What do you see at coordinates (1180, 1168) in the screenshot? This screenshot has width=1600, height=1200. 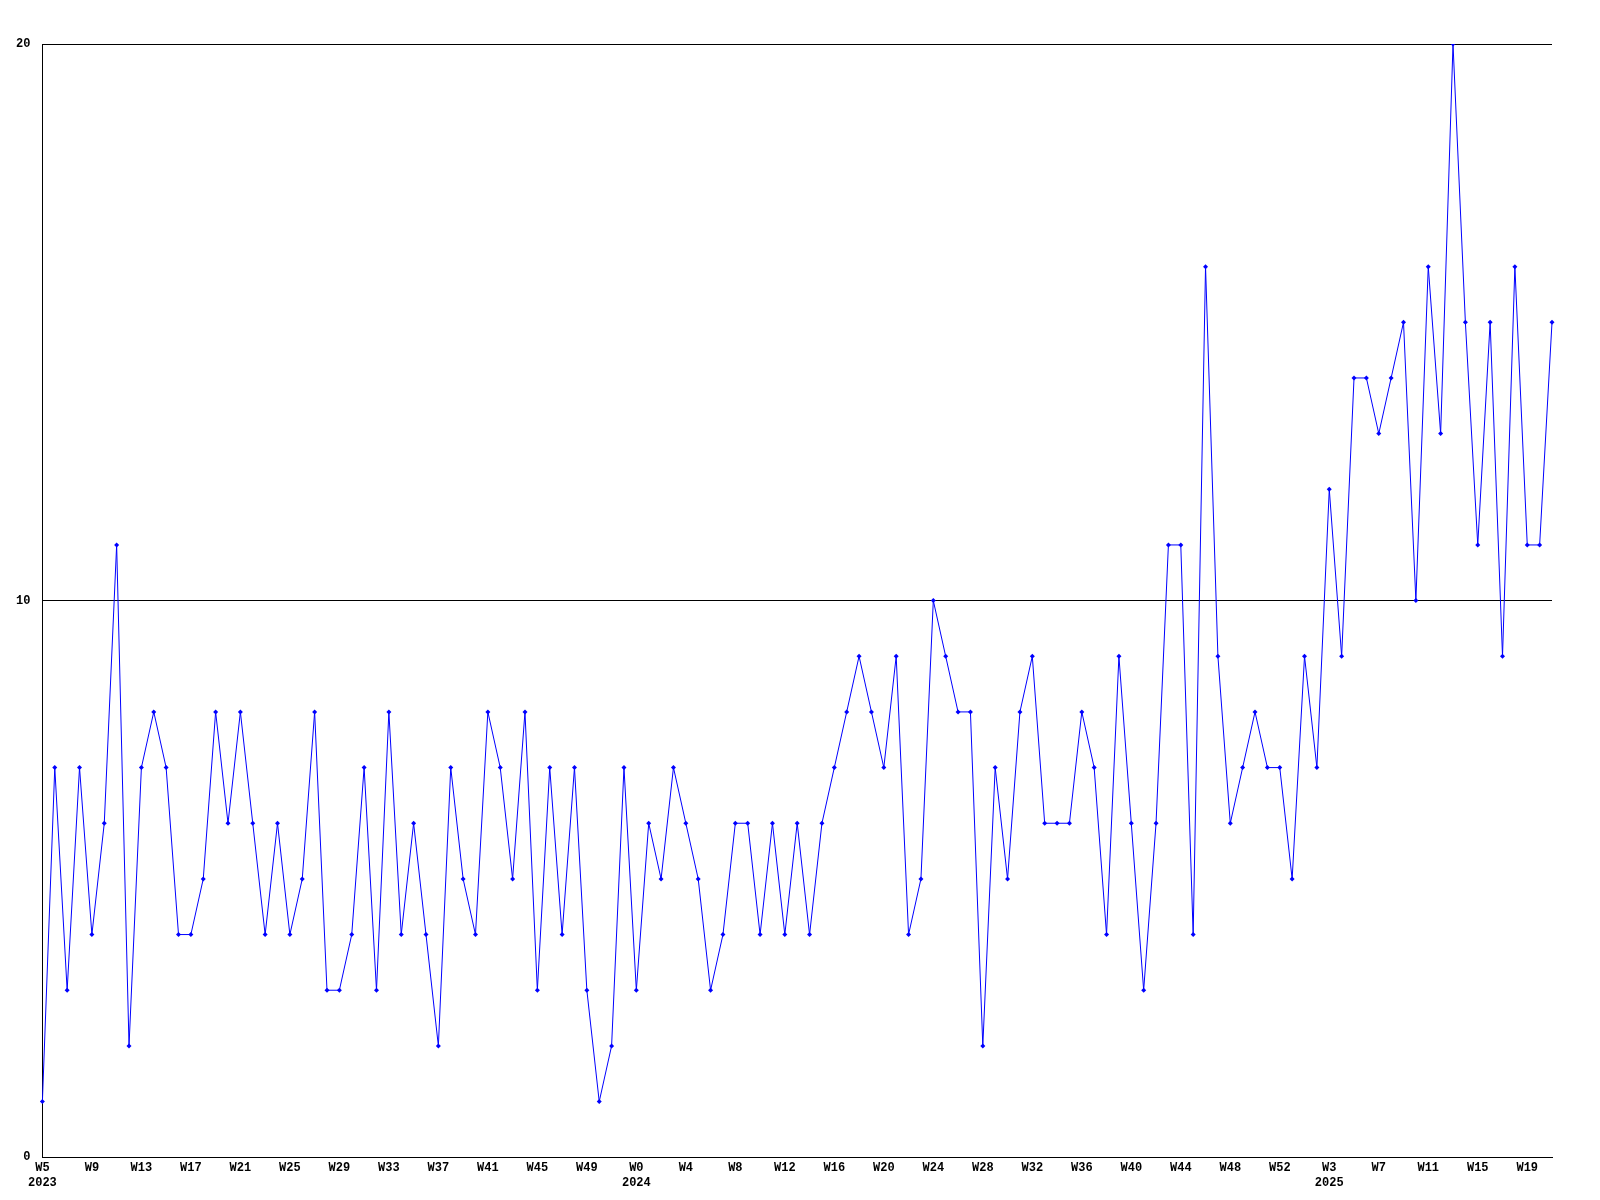 I see `x-tick-label: W44` at bounding box center [1180, 1168].